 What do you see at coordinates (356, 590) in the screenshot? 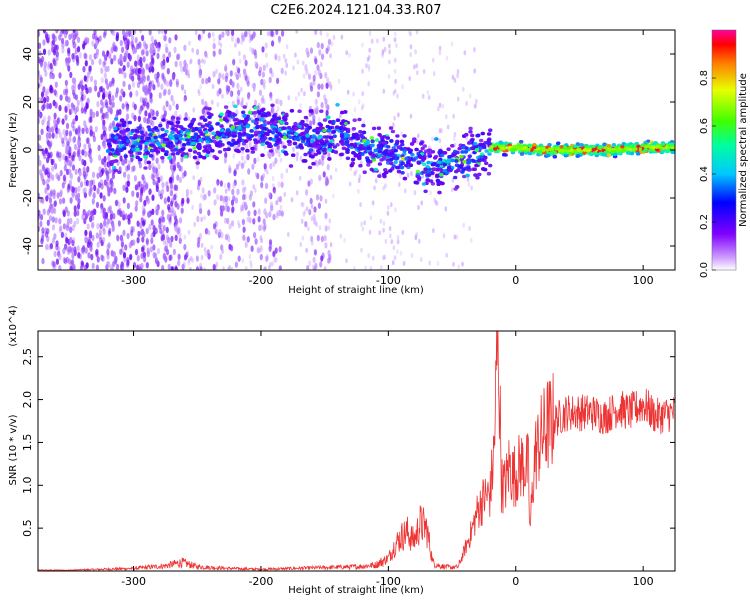
I see `snr-x-axis-label: Height of straight line (km)` at bounding box center [356, 590].